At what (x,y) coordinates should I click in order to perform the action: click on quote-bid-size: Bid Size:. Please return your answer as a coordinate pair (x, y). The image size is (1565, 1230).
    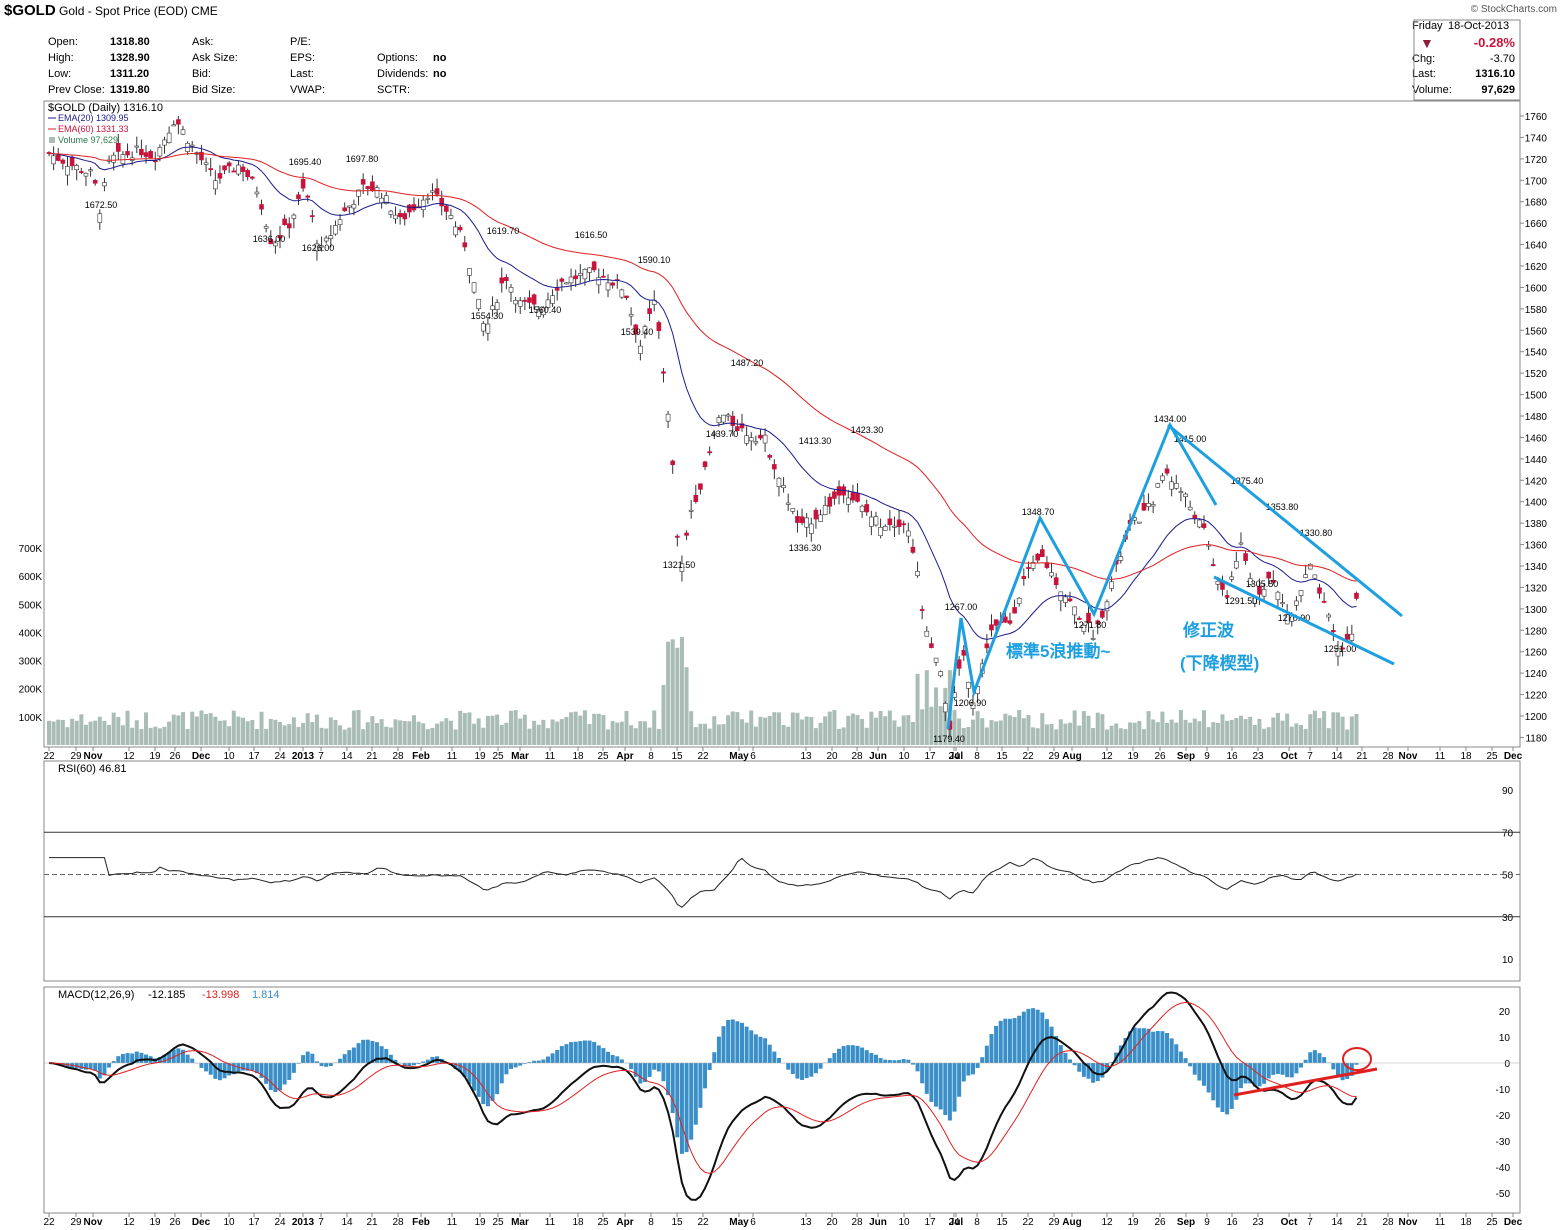
    Looking at the image, I should click on (214, 90).